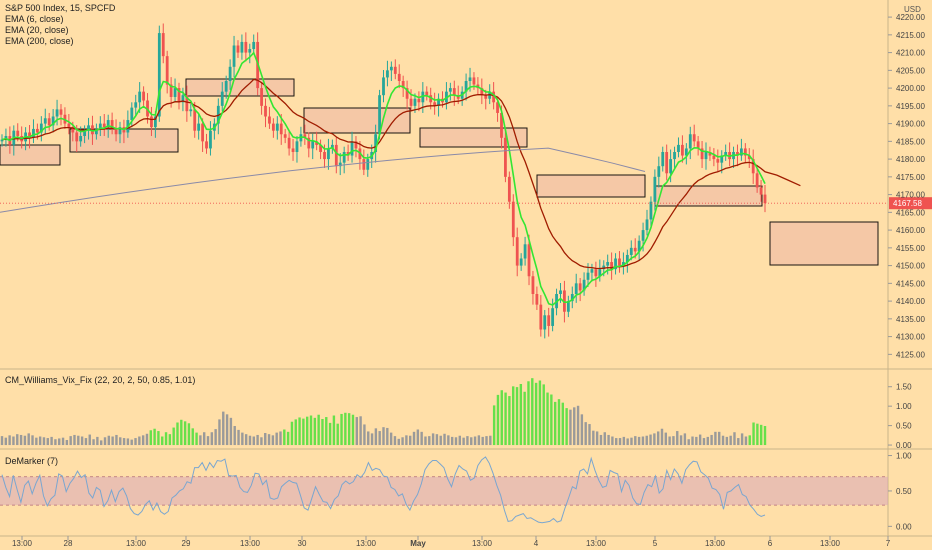 The width and height of the screenshot is (932, 550). What do you see at coordinates (136, 543) in the screenshot?
I see `time-tick-label: 13:00` at bounding box center [136, 543].